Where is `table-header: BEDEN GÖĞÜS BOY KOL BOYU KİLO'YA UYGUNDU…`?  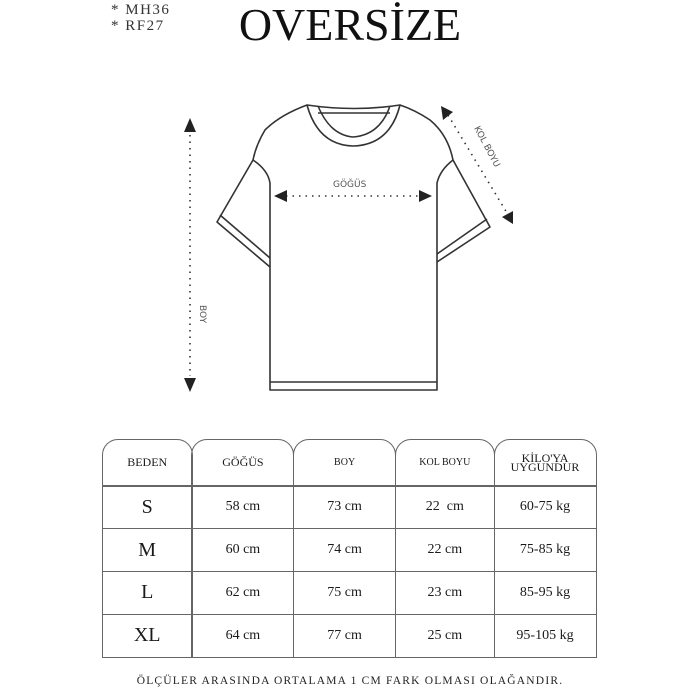 table-header: BEDEN GÖĞÜS BOY KOL BOYU KİLO'YA UYGUNDU… is located at coordinates (349, 462).